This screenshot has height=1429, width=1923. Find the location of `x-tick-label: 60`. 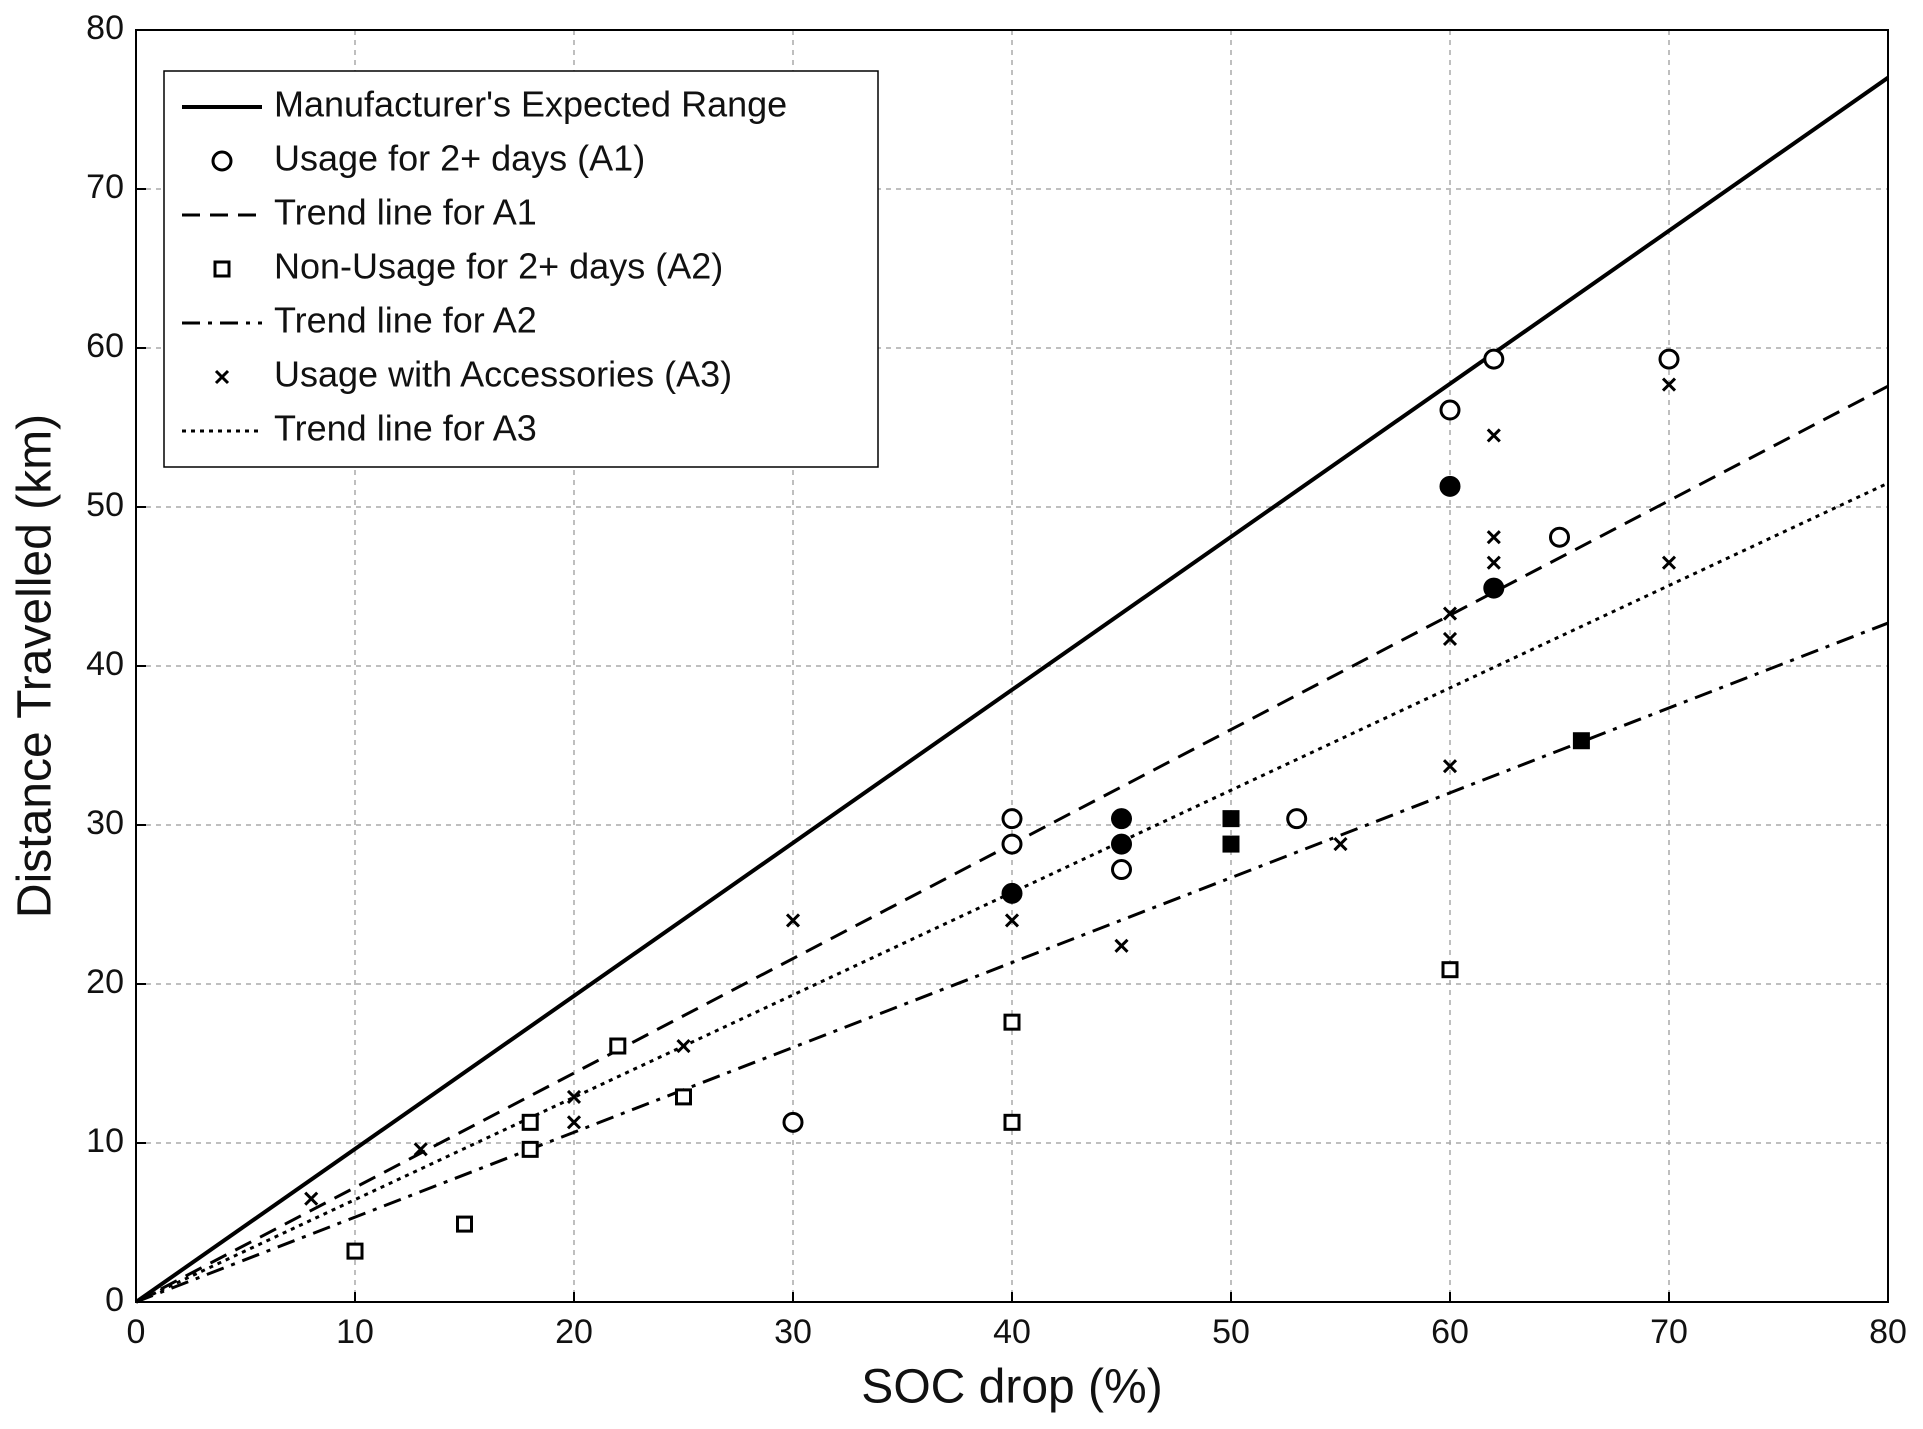

x-tick-label: 60 is located at coordinates (1450, 1332).